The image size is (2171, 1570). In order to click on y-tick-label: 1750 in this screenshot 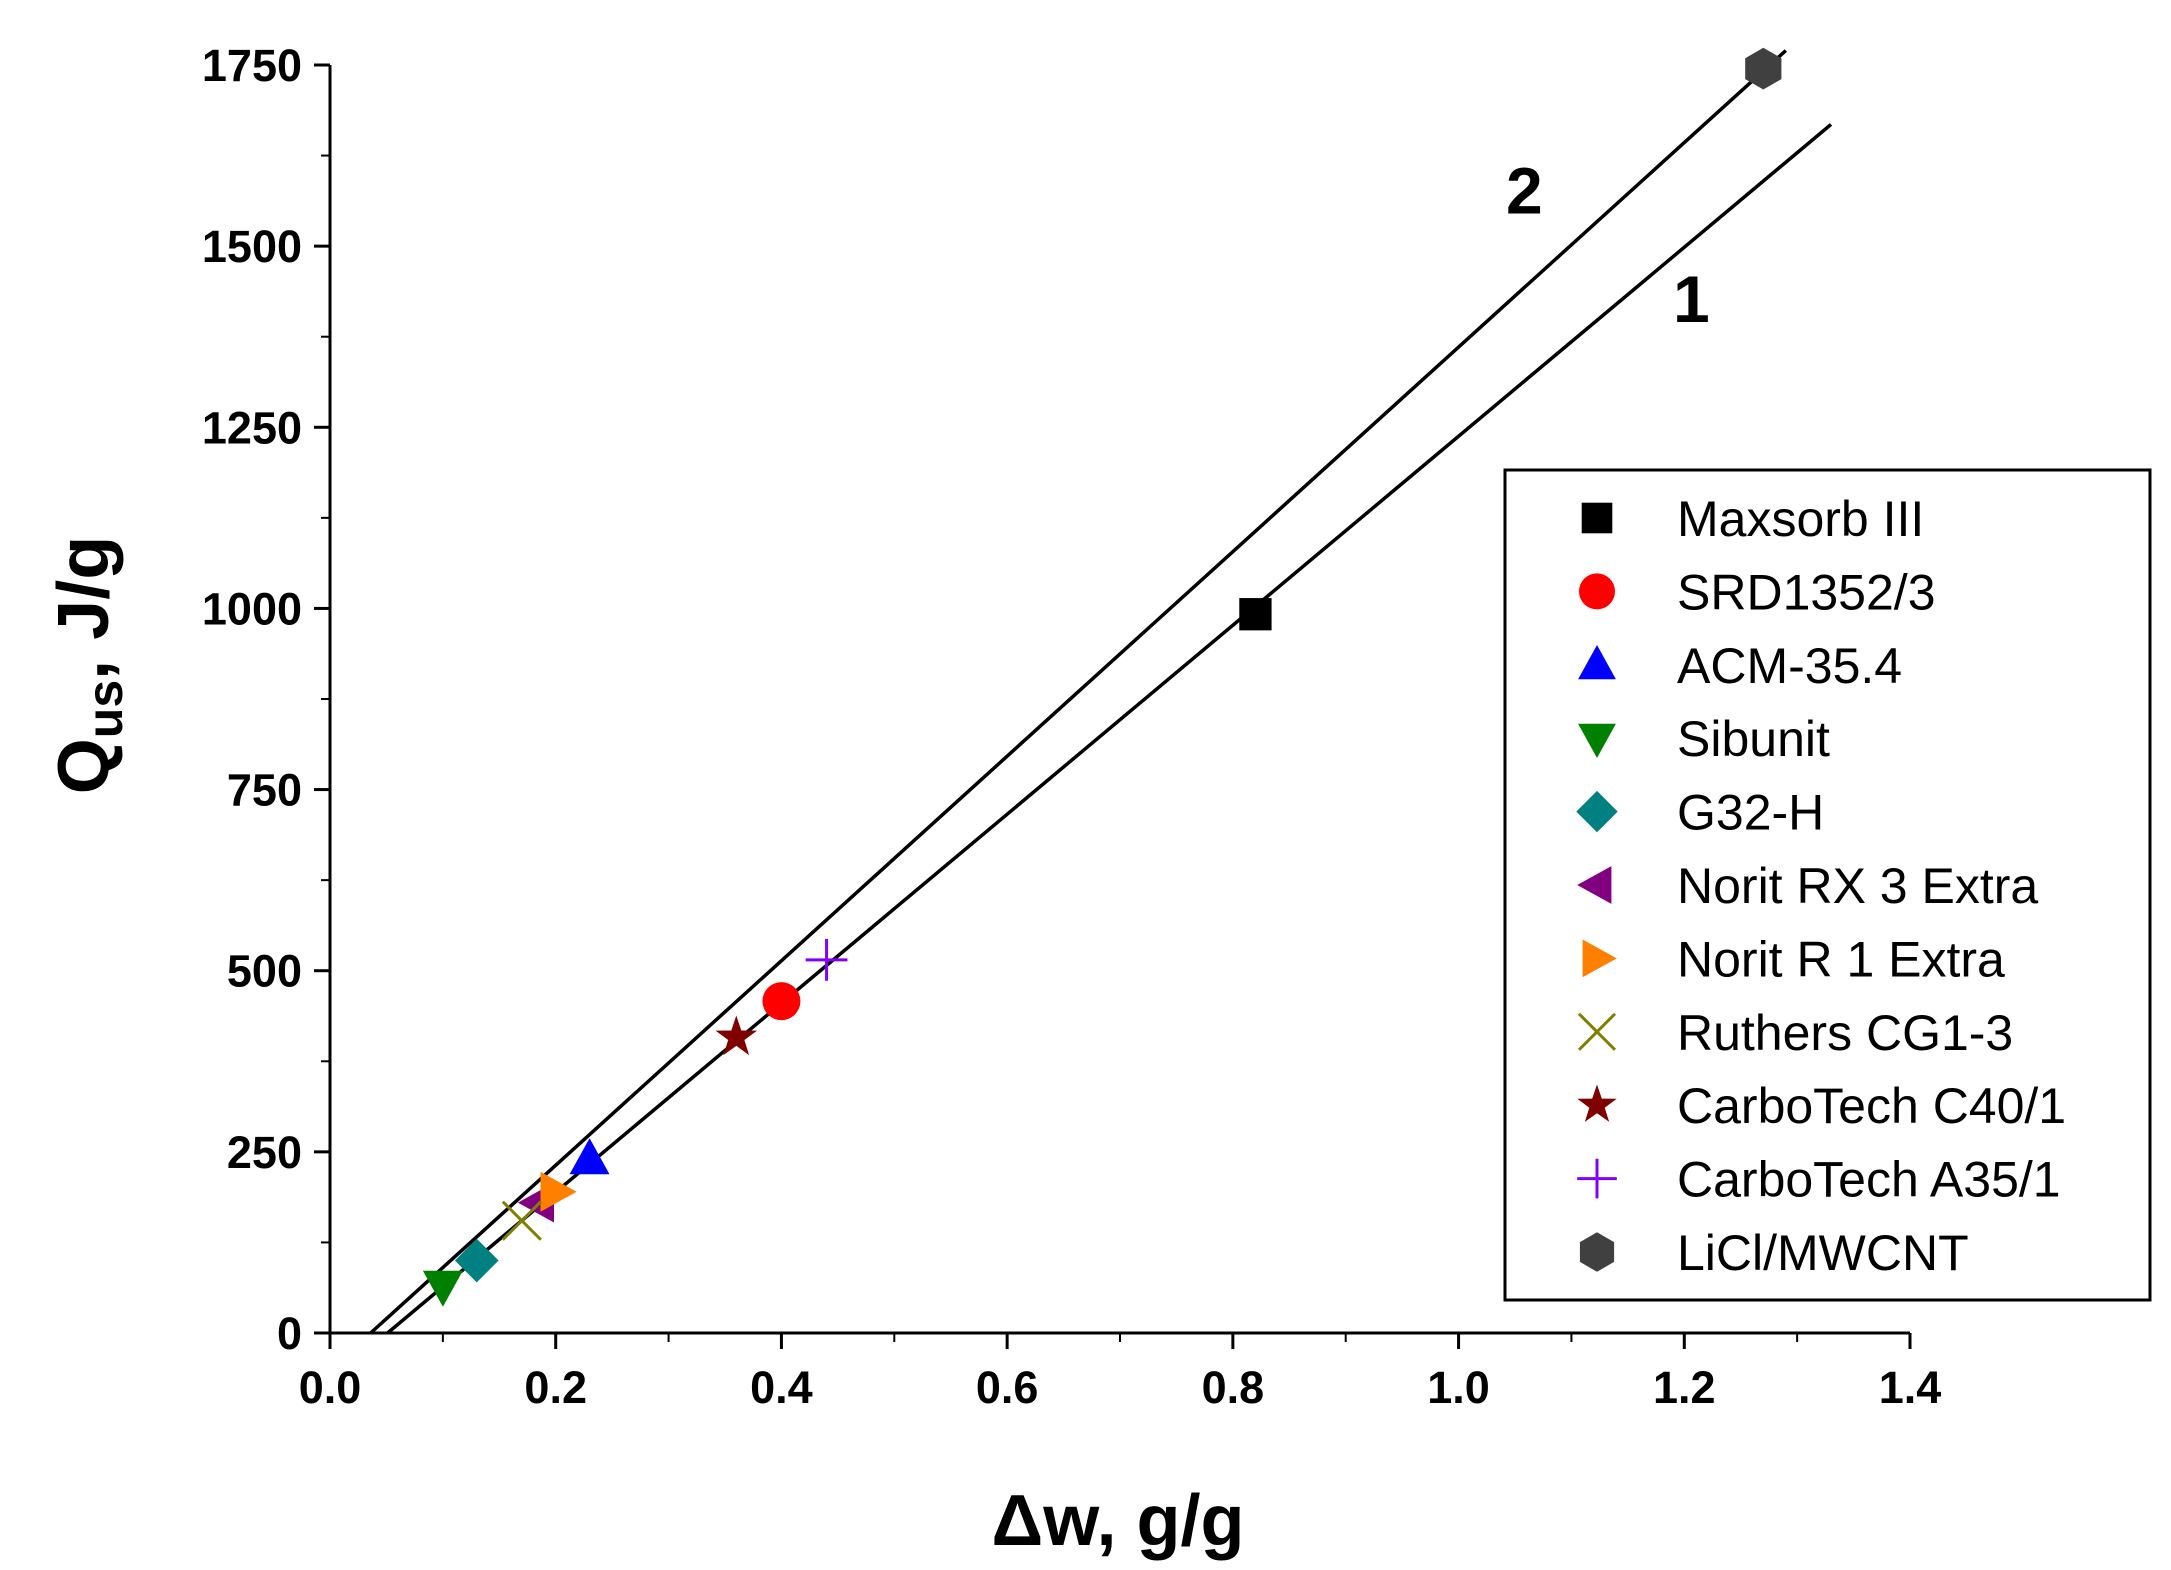, I will do `click(252, 65)`.